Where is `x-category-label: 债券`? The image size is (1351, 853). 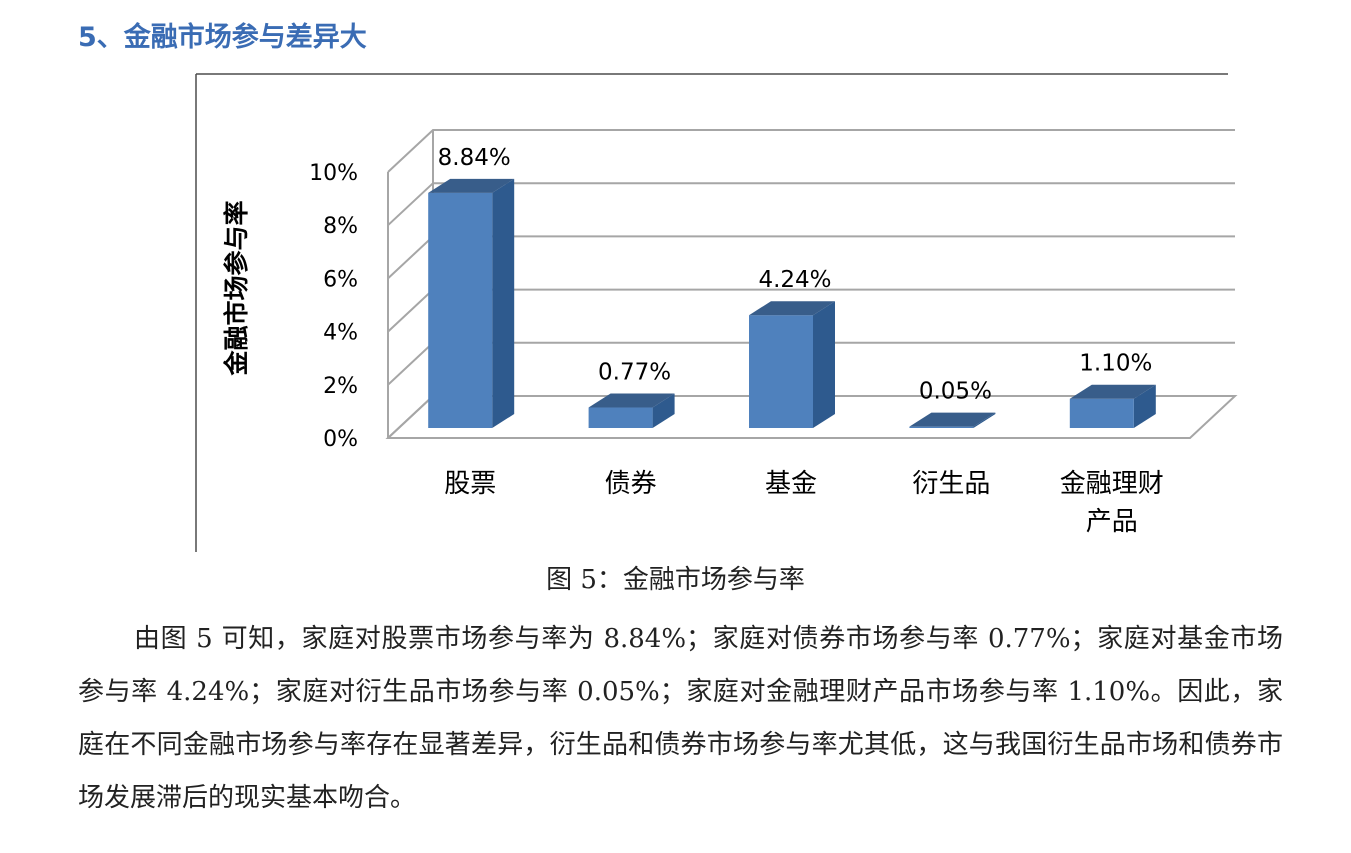
x-category-label: 债券 is located at coordinates (631, 484).